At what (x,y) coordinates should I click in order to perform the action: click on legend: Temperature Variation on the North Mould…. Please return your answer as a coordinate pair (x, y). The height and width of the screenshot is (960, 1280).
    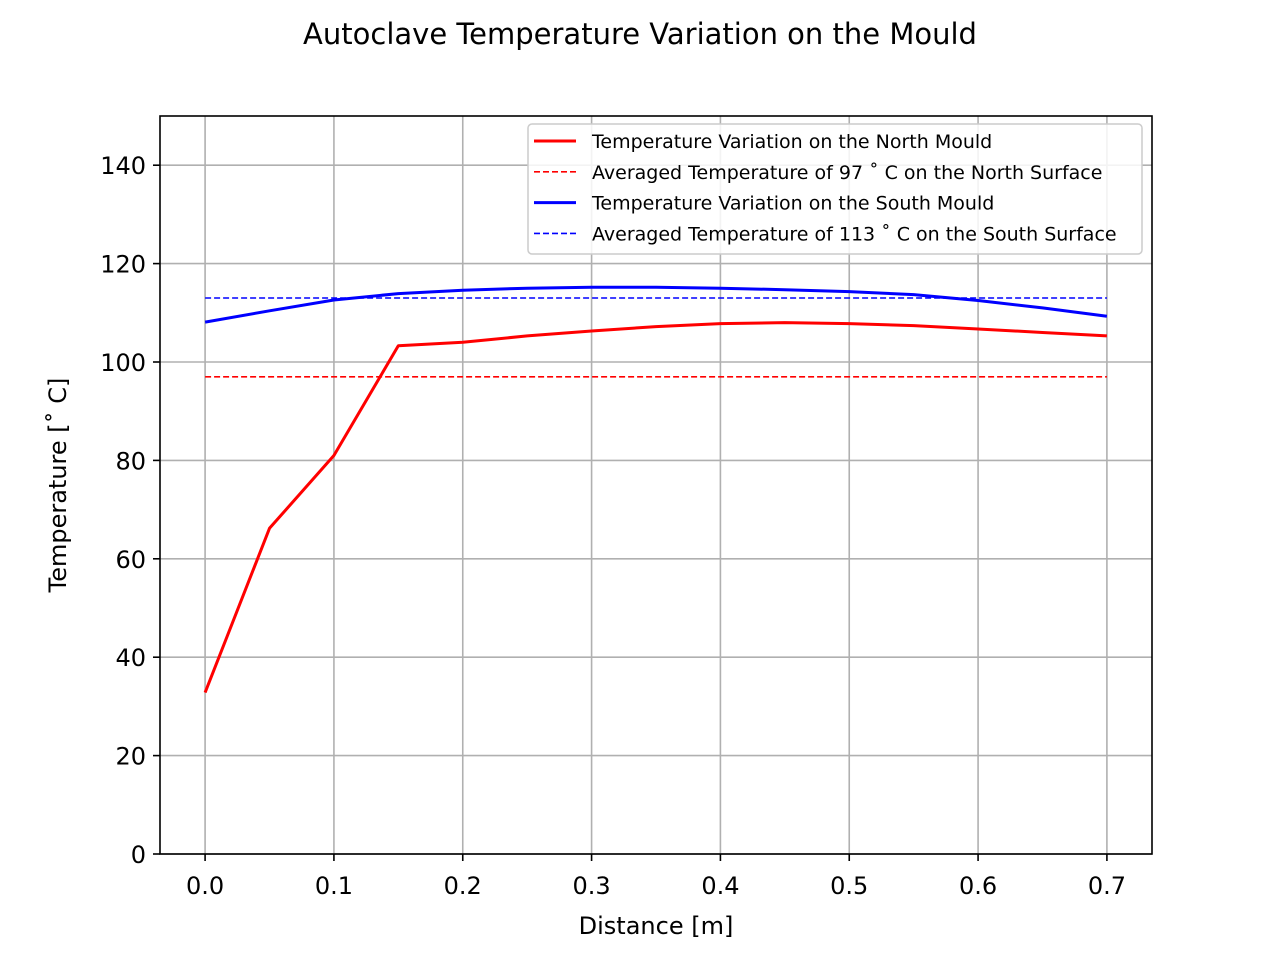
    Looking at the image, I should click on (835, 189).